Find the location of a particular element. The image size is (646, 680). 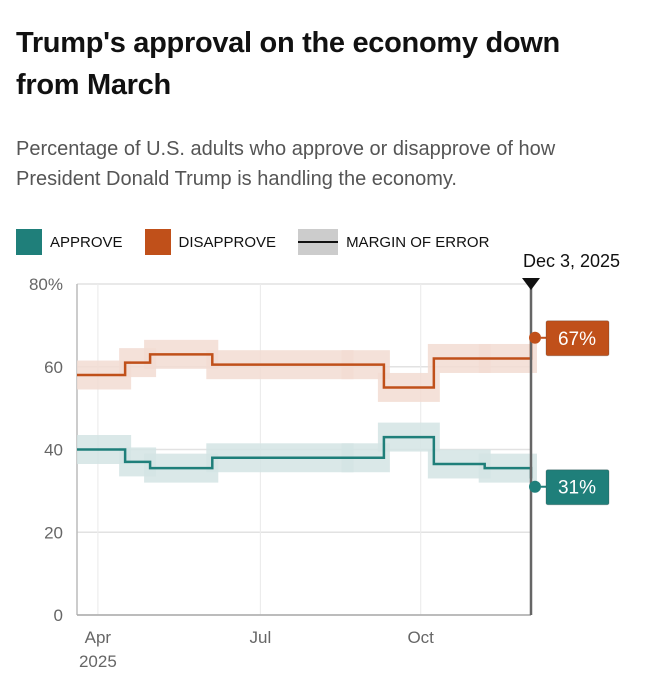

legend: APPROVE DISAPPROVE MARGIN OF ERROR is located at coordinates (263, 242).